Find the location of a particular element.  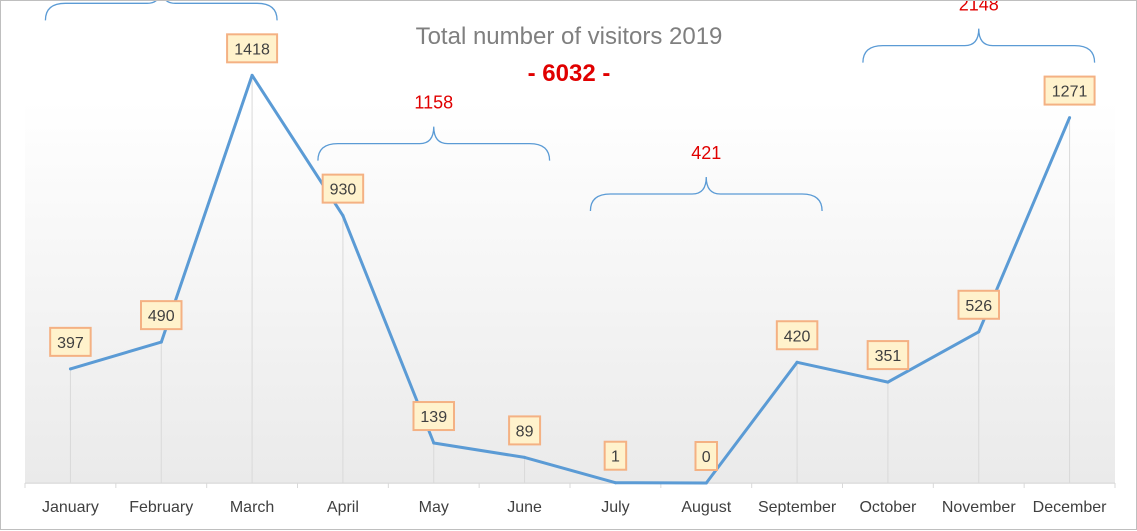

data-label: 139 is located at coordinates (433, 416).